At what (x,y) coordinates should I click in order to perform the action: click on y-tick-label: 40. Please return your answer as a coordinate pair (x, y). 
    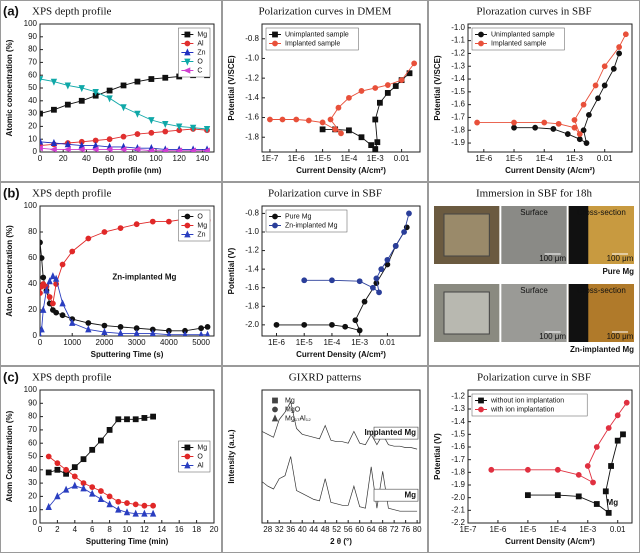
    Looking at the image, I should click on (32, 469).